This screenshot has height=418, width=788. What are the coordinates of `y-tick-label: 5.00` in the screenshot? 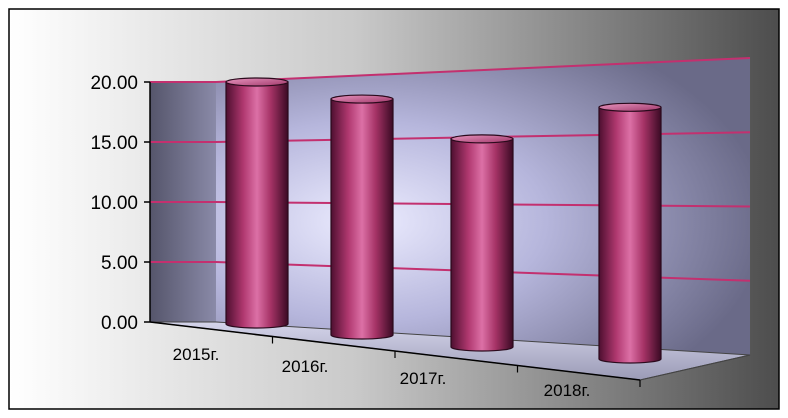 It's located at (119, 263).